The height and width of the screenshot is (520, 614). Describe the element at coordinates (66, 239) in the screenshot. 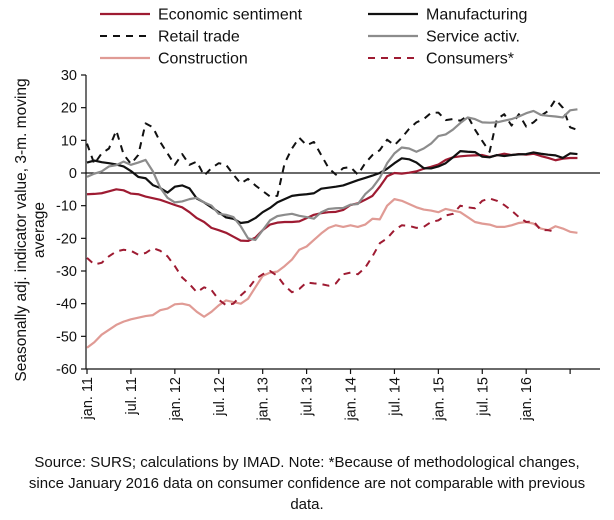

I see `y-tick-label: -20` at that location.